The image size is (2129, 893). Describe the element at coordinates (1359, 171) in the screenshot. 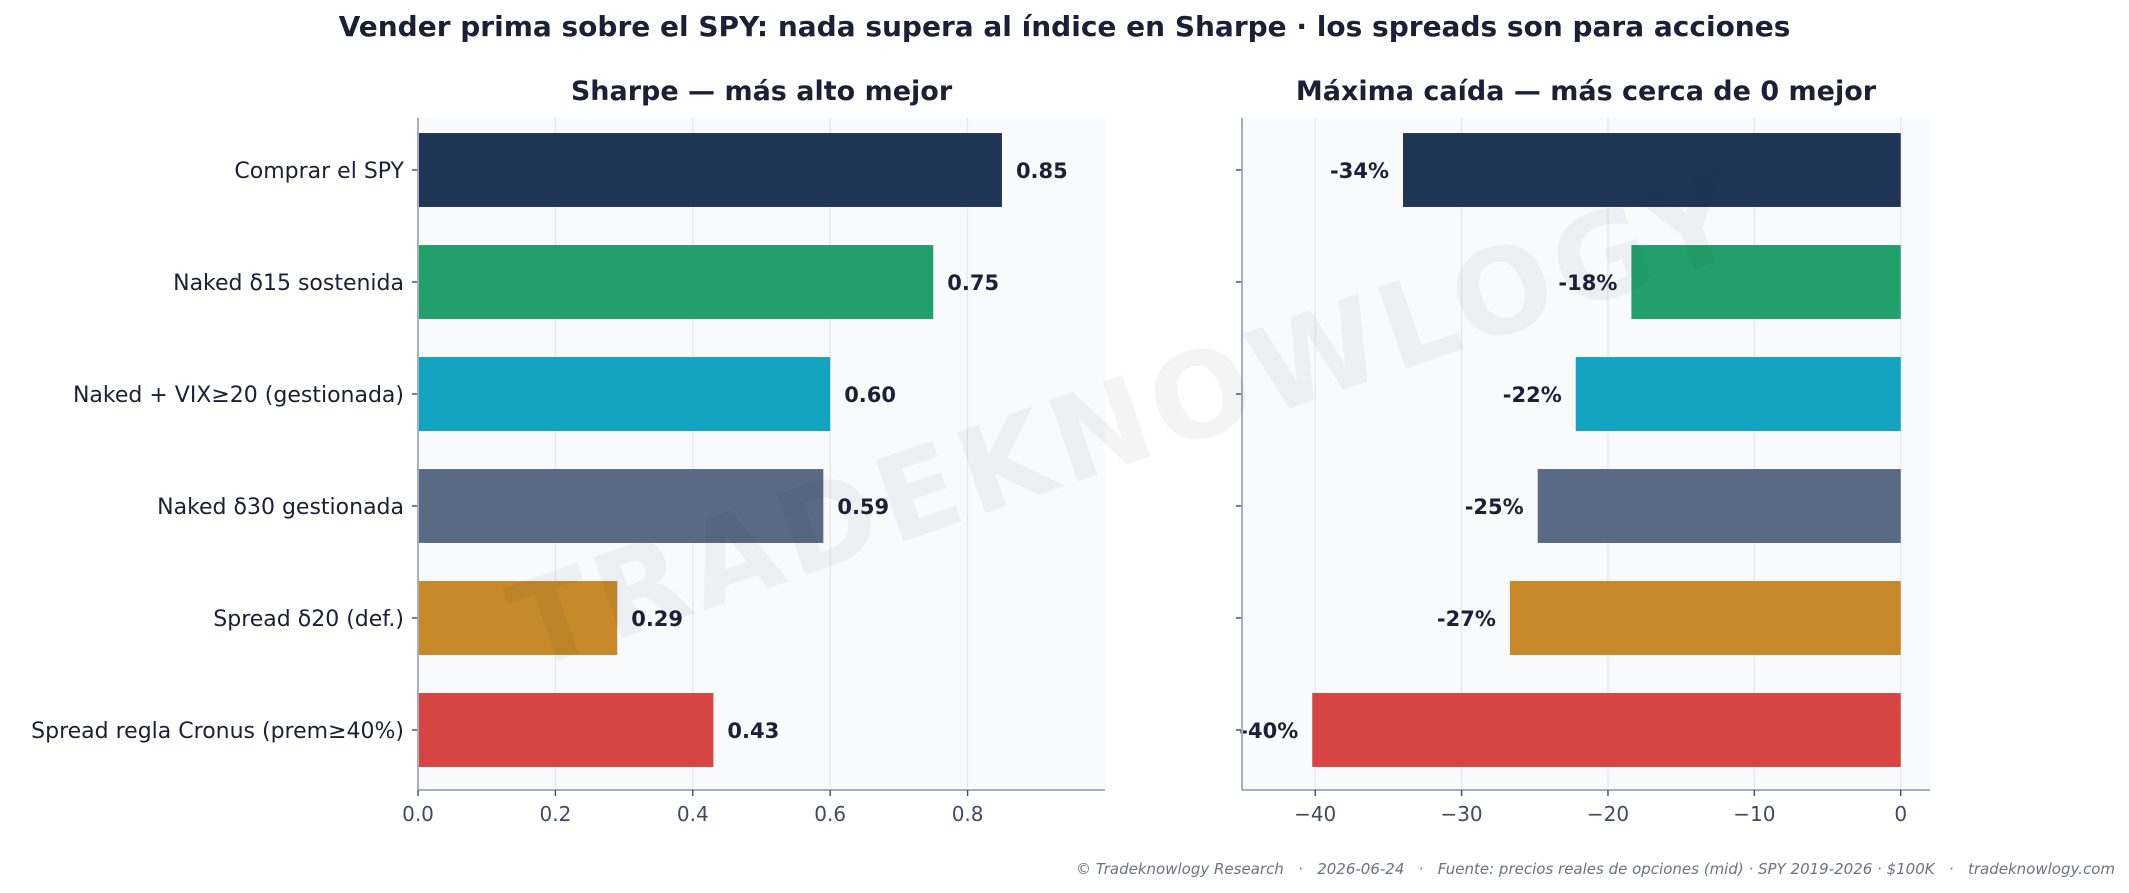

I see `data-label: -34%` at that location.